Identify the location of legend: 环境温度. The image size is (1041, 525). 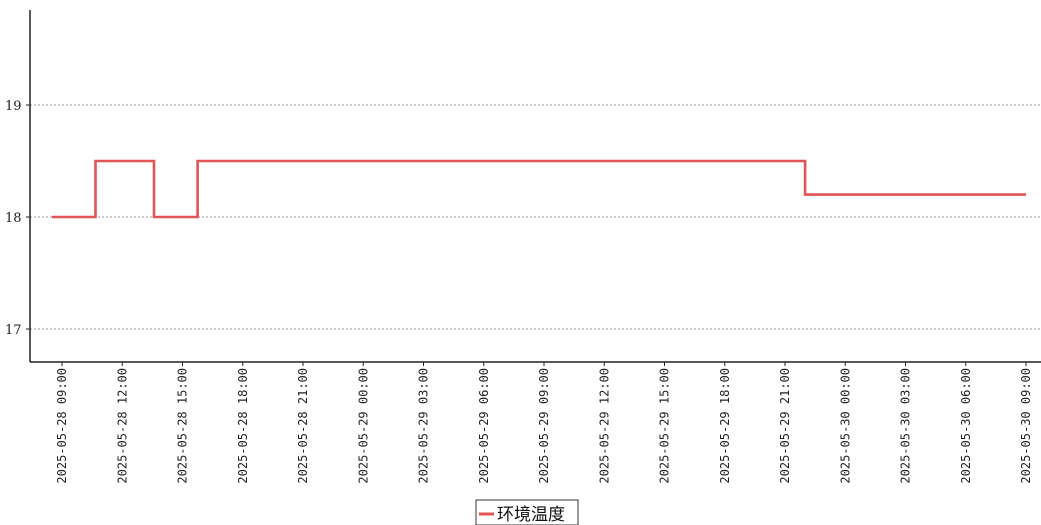
(527, 512).